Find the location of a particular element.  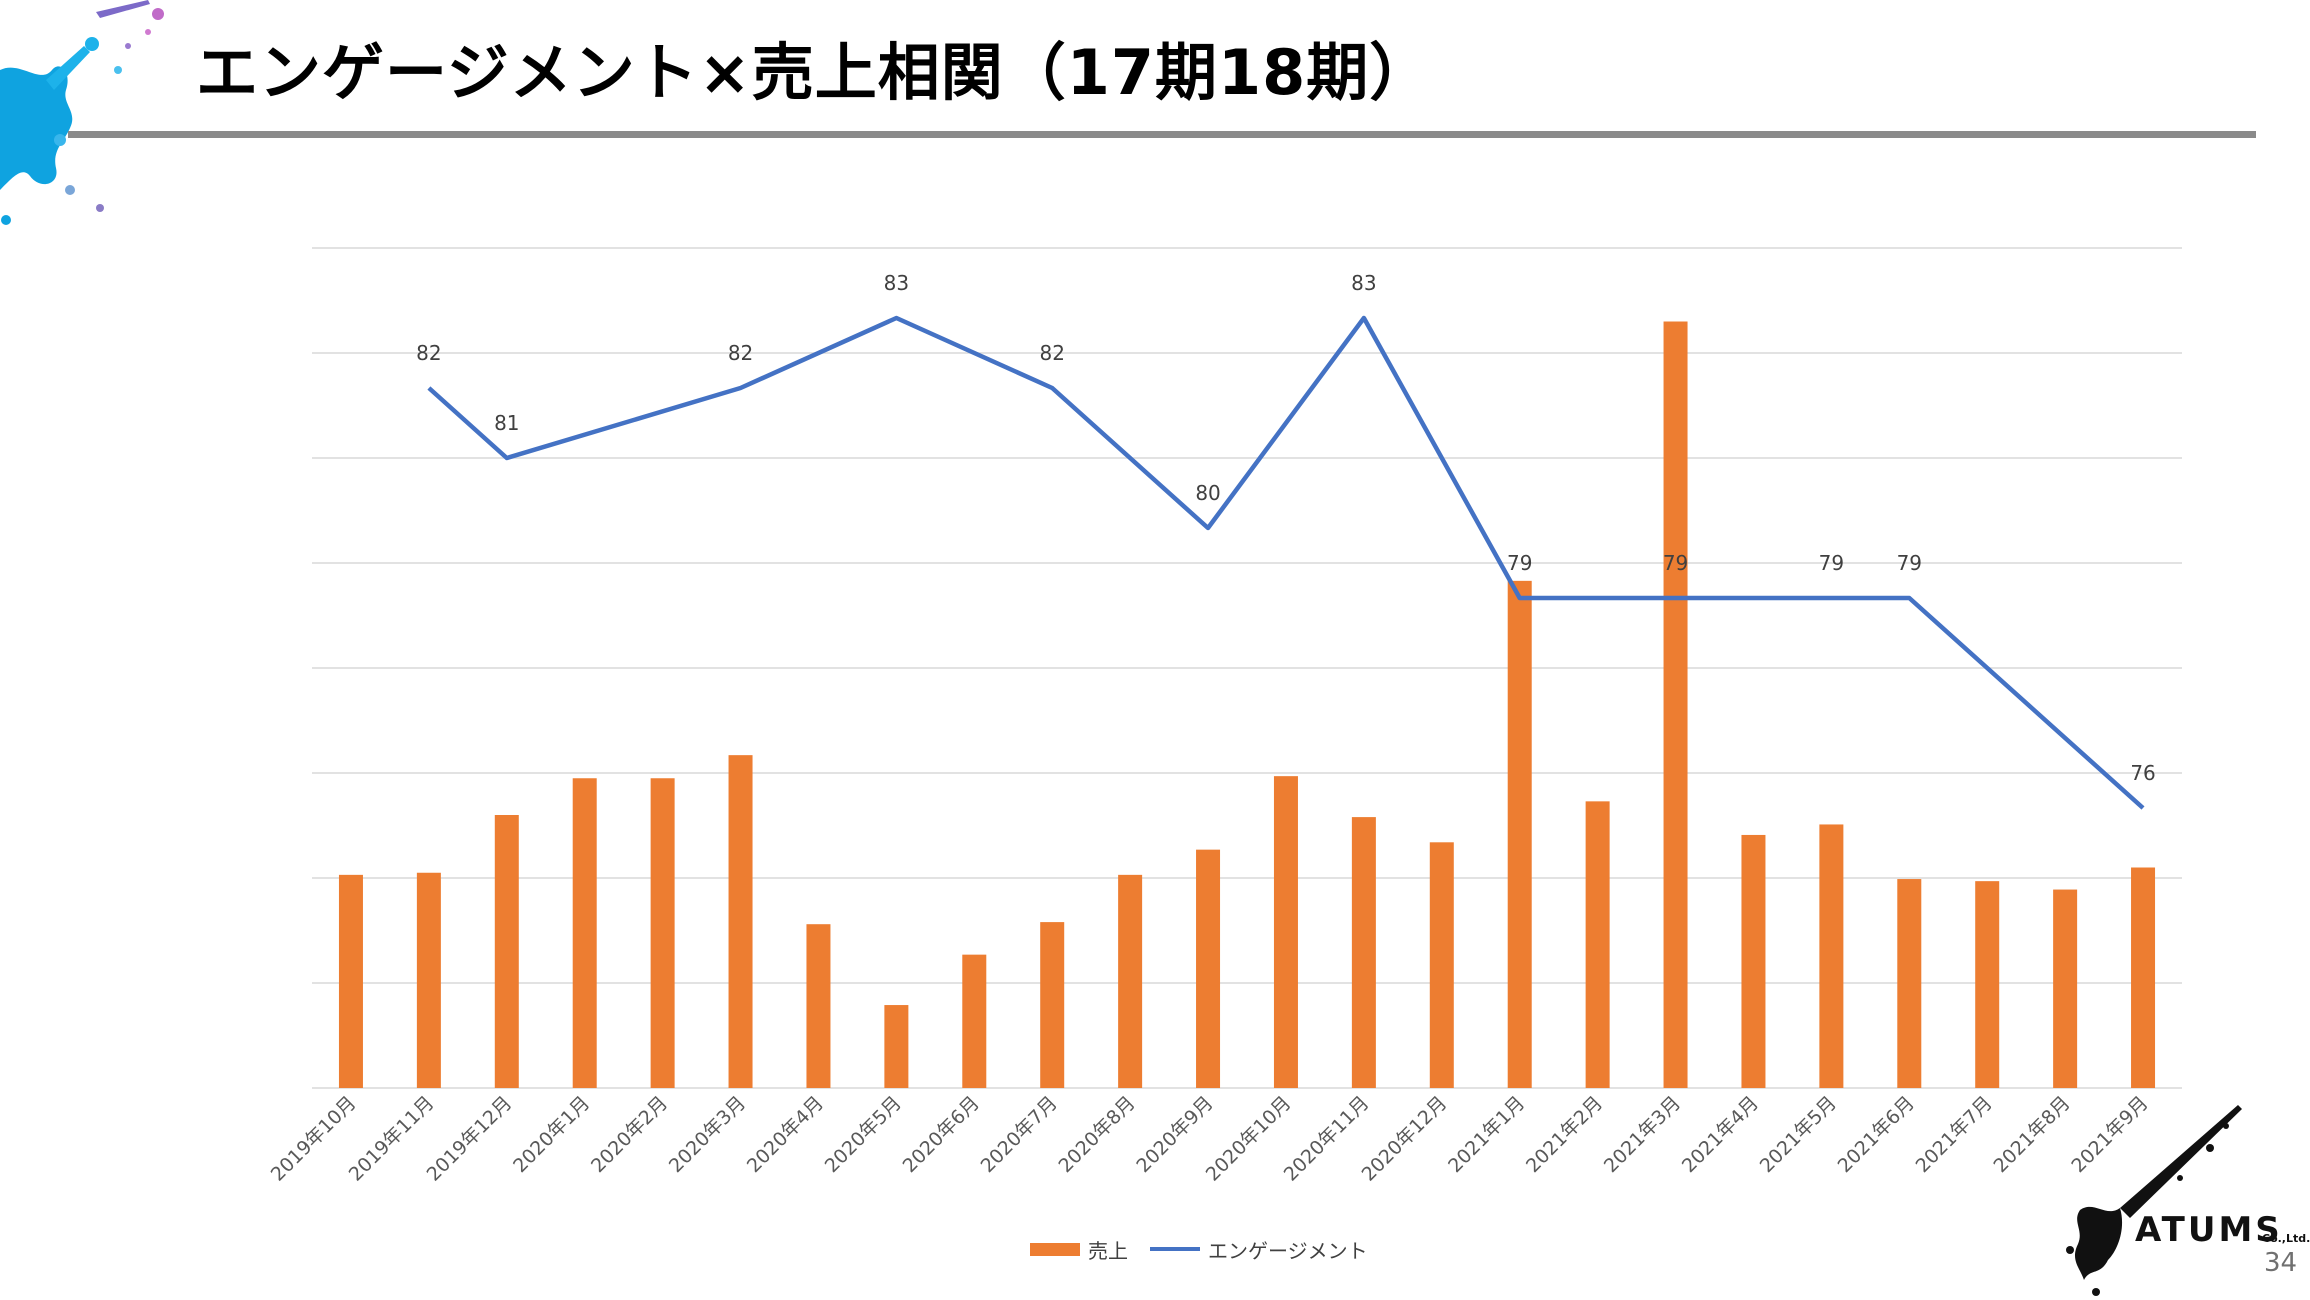

x-tick-label: 2020年8月 is located at coordinates (1096, 1134).